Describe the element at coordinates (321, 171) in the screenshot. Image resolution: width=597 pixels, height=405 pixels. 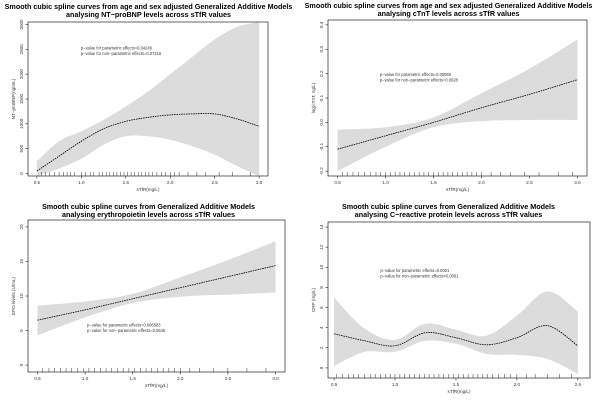
I see `y-tick-label: -0.2` at that location.